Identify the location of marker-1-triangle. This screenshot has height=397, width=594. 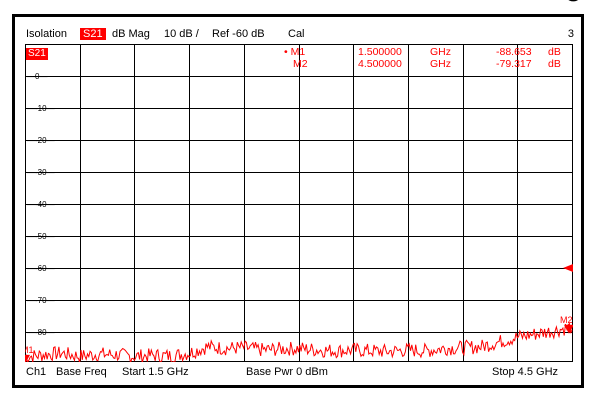
(27, 358).